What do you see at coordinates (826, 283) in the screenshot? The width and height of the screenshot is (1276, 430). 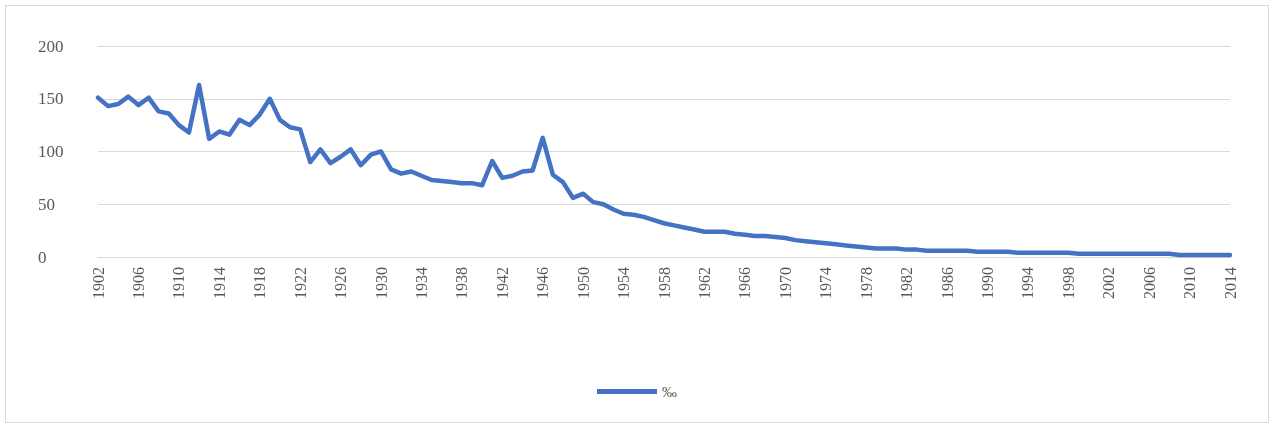 I see `x-tick-label: 1974` at bounding box center [826, 283].